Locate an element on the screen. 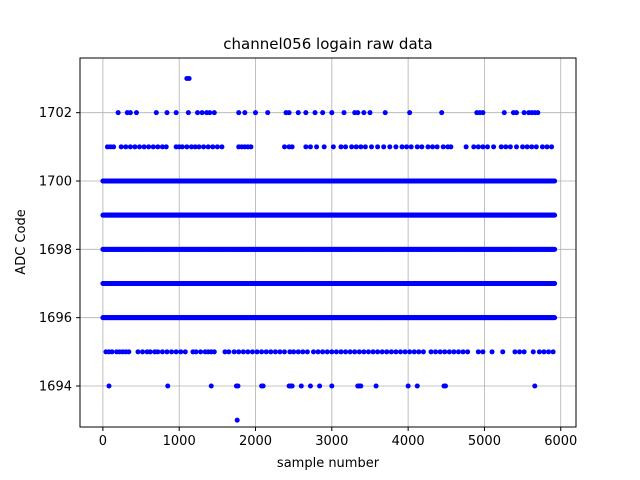 Image resolution: width=640 pixels, height=480 pixels. x-tick-label: 0 is located at coordinates (103, 441).